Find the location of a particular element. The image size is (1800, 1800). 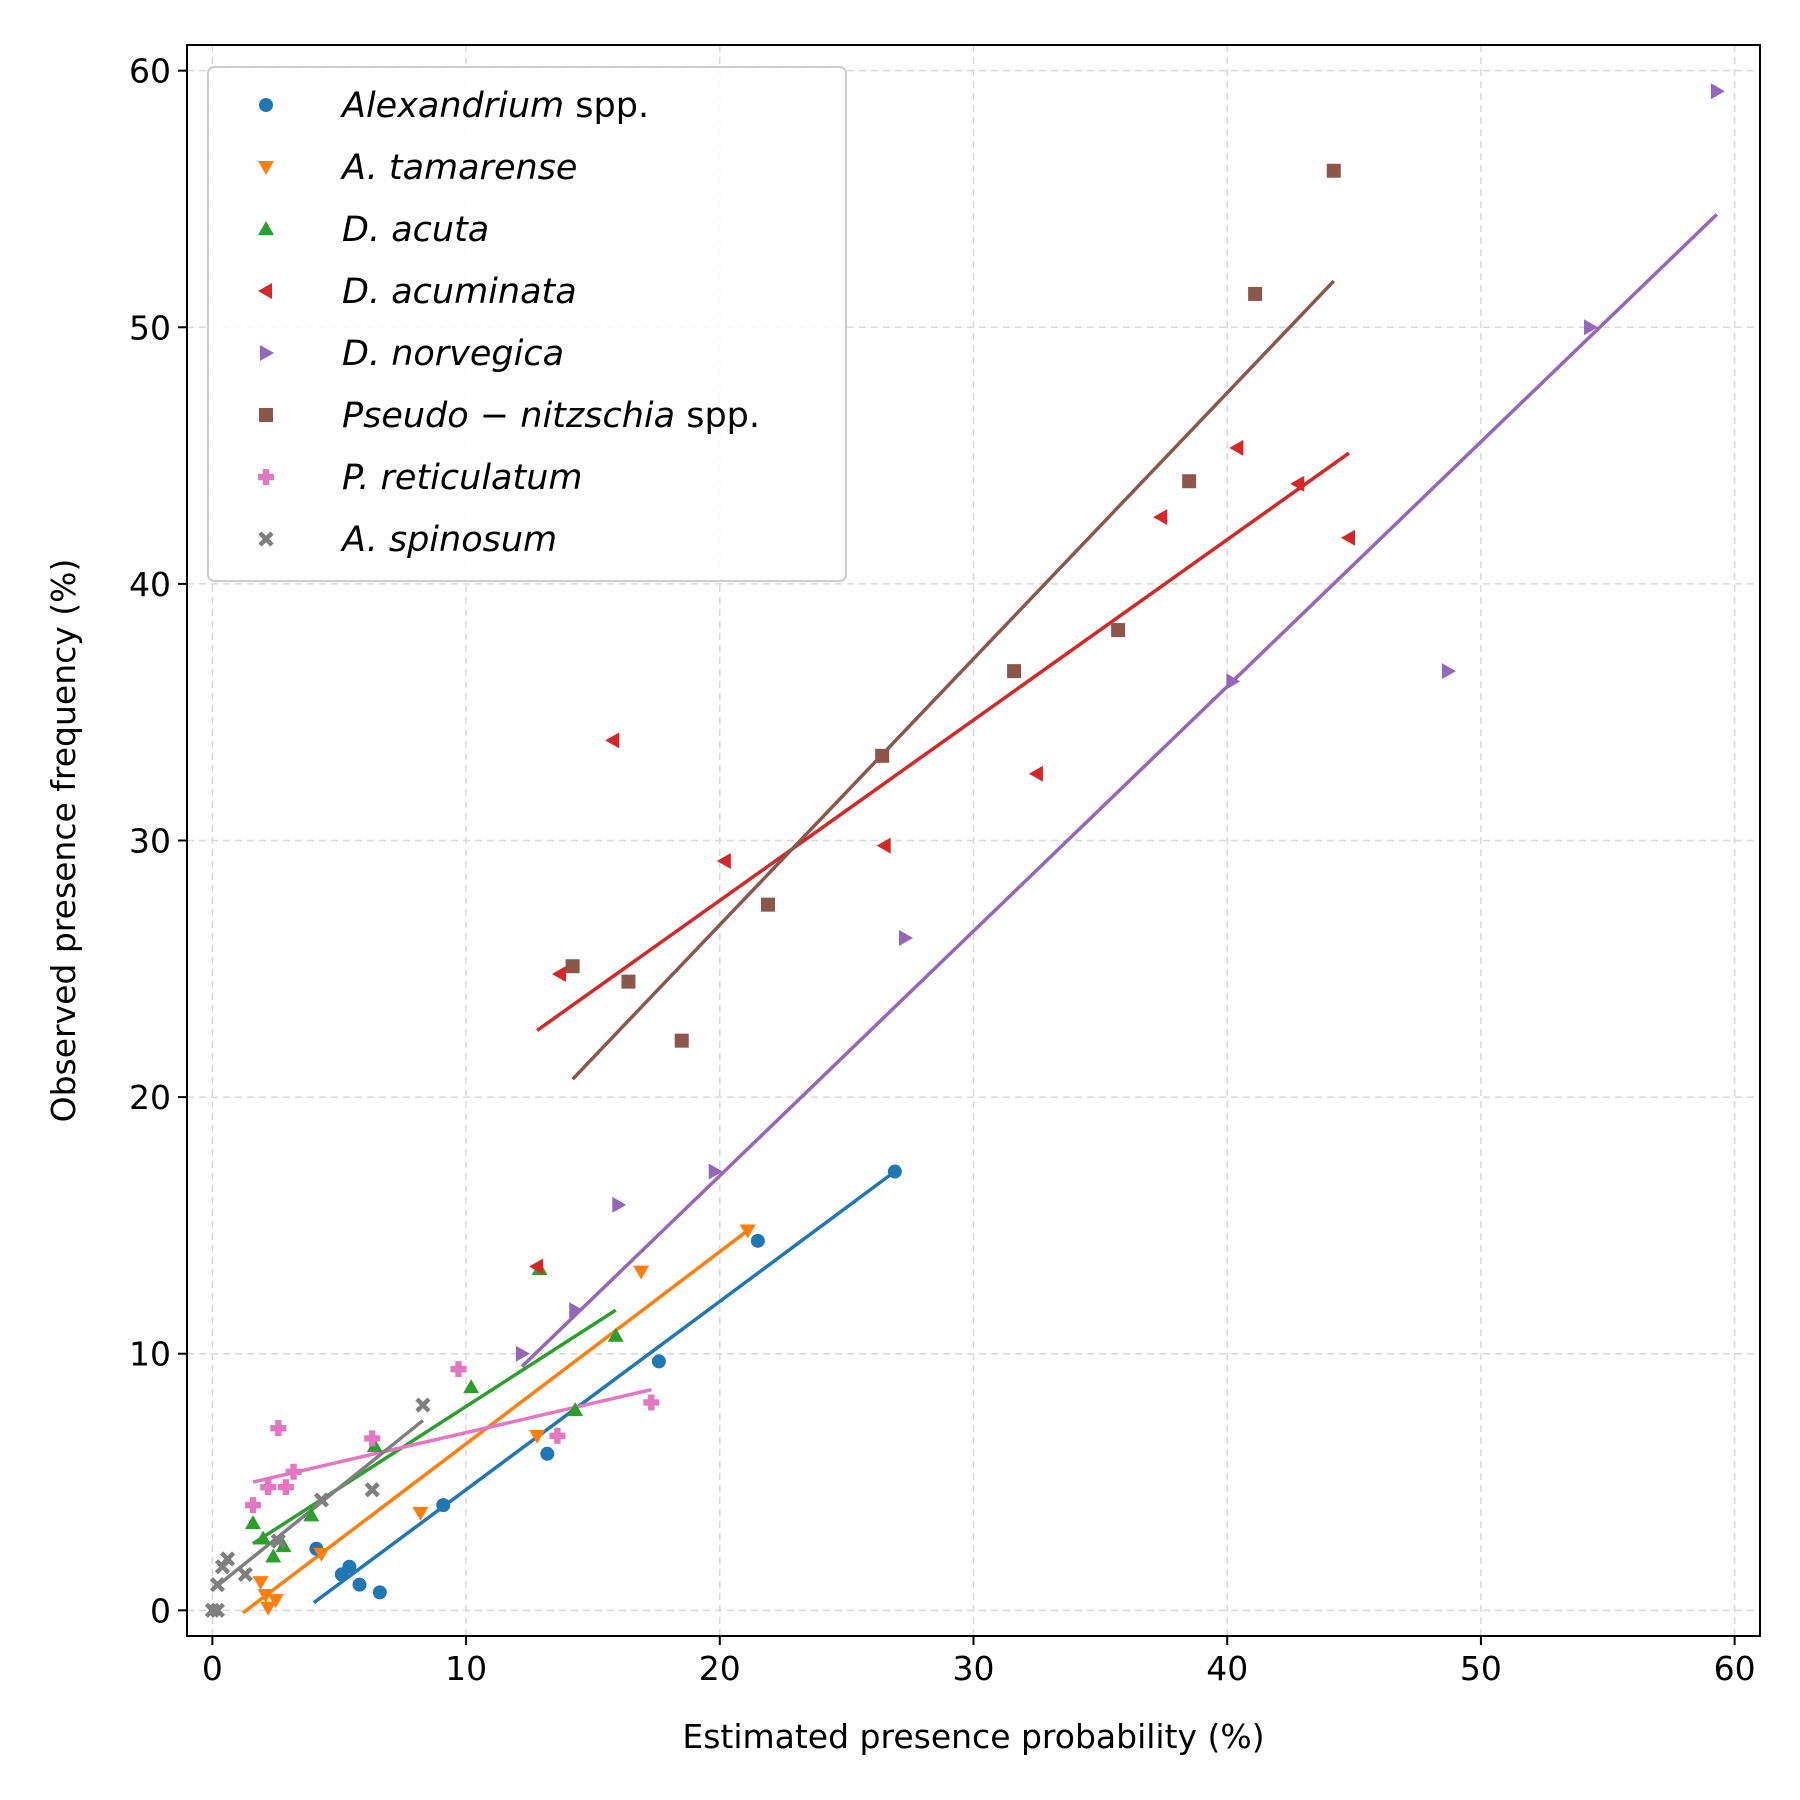

legend-label: Alexandrium spp. is located at coordinates (494, 106).